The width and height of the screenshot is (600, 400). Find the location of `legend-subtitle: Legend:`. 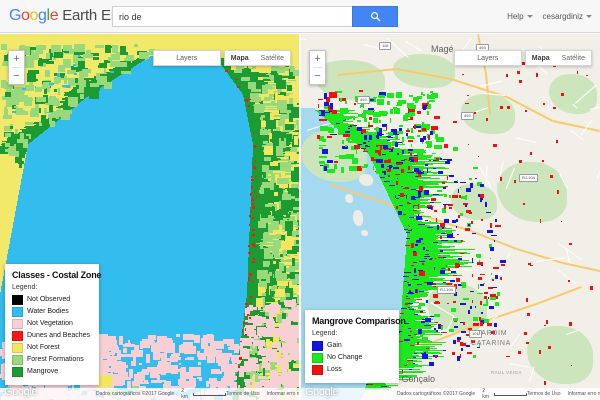

legend-subtitle: Legend: is located at coordinates (25, 287).